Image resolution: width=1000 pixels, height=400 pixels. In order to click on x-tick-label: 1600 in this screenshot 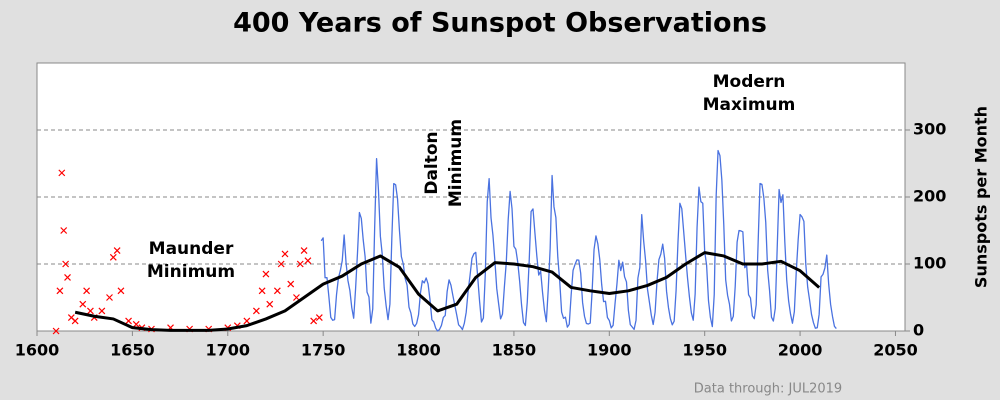, I will do `click(37, 350)`.